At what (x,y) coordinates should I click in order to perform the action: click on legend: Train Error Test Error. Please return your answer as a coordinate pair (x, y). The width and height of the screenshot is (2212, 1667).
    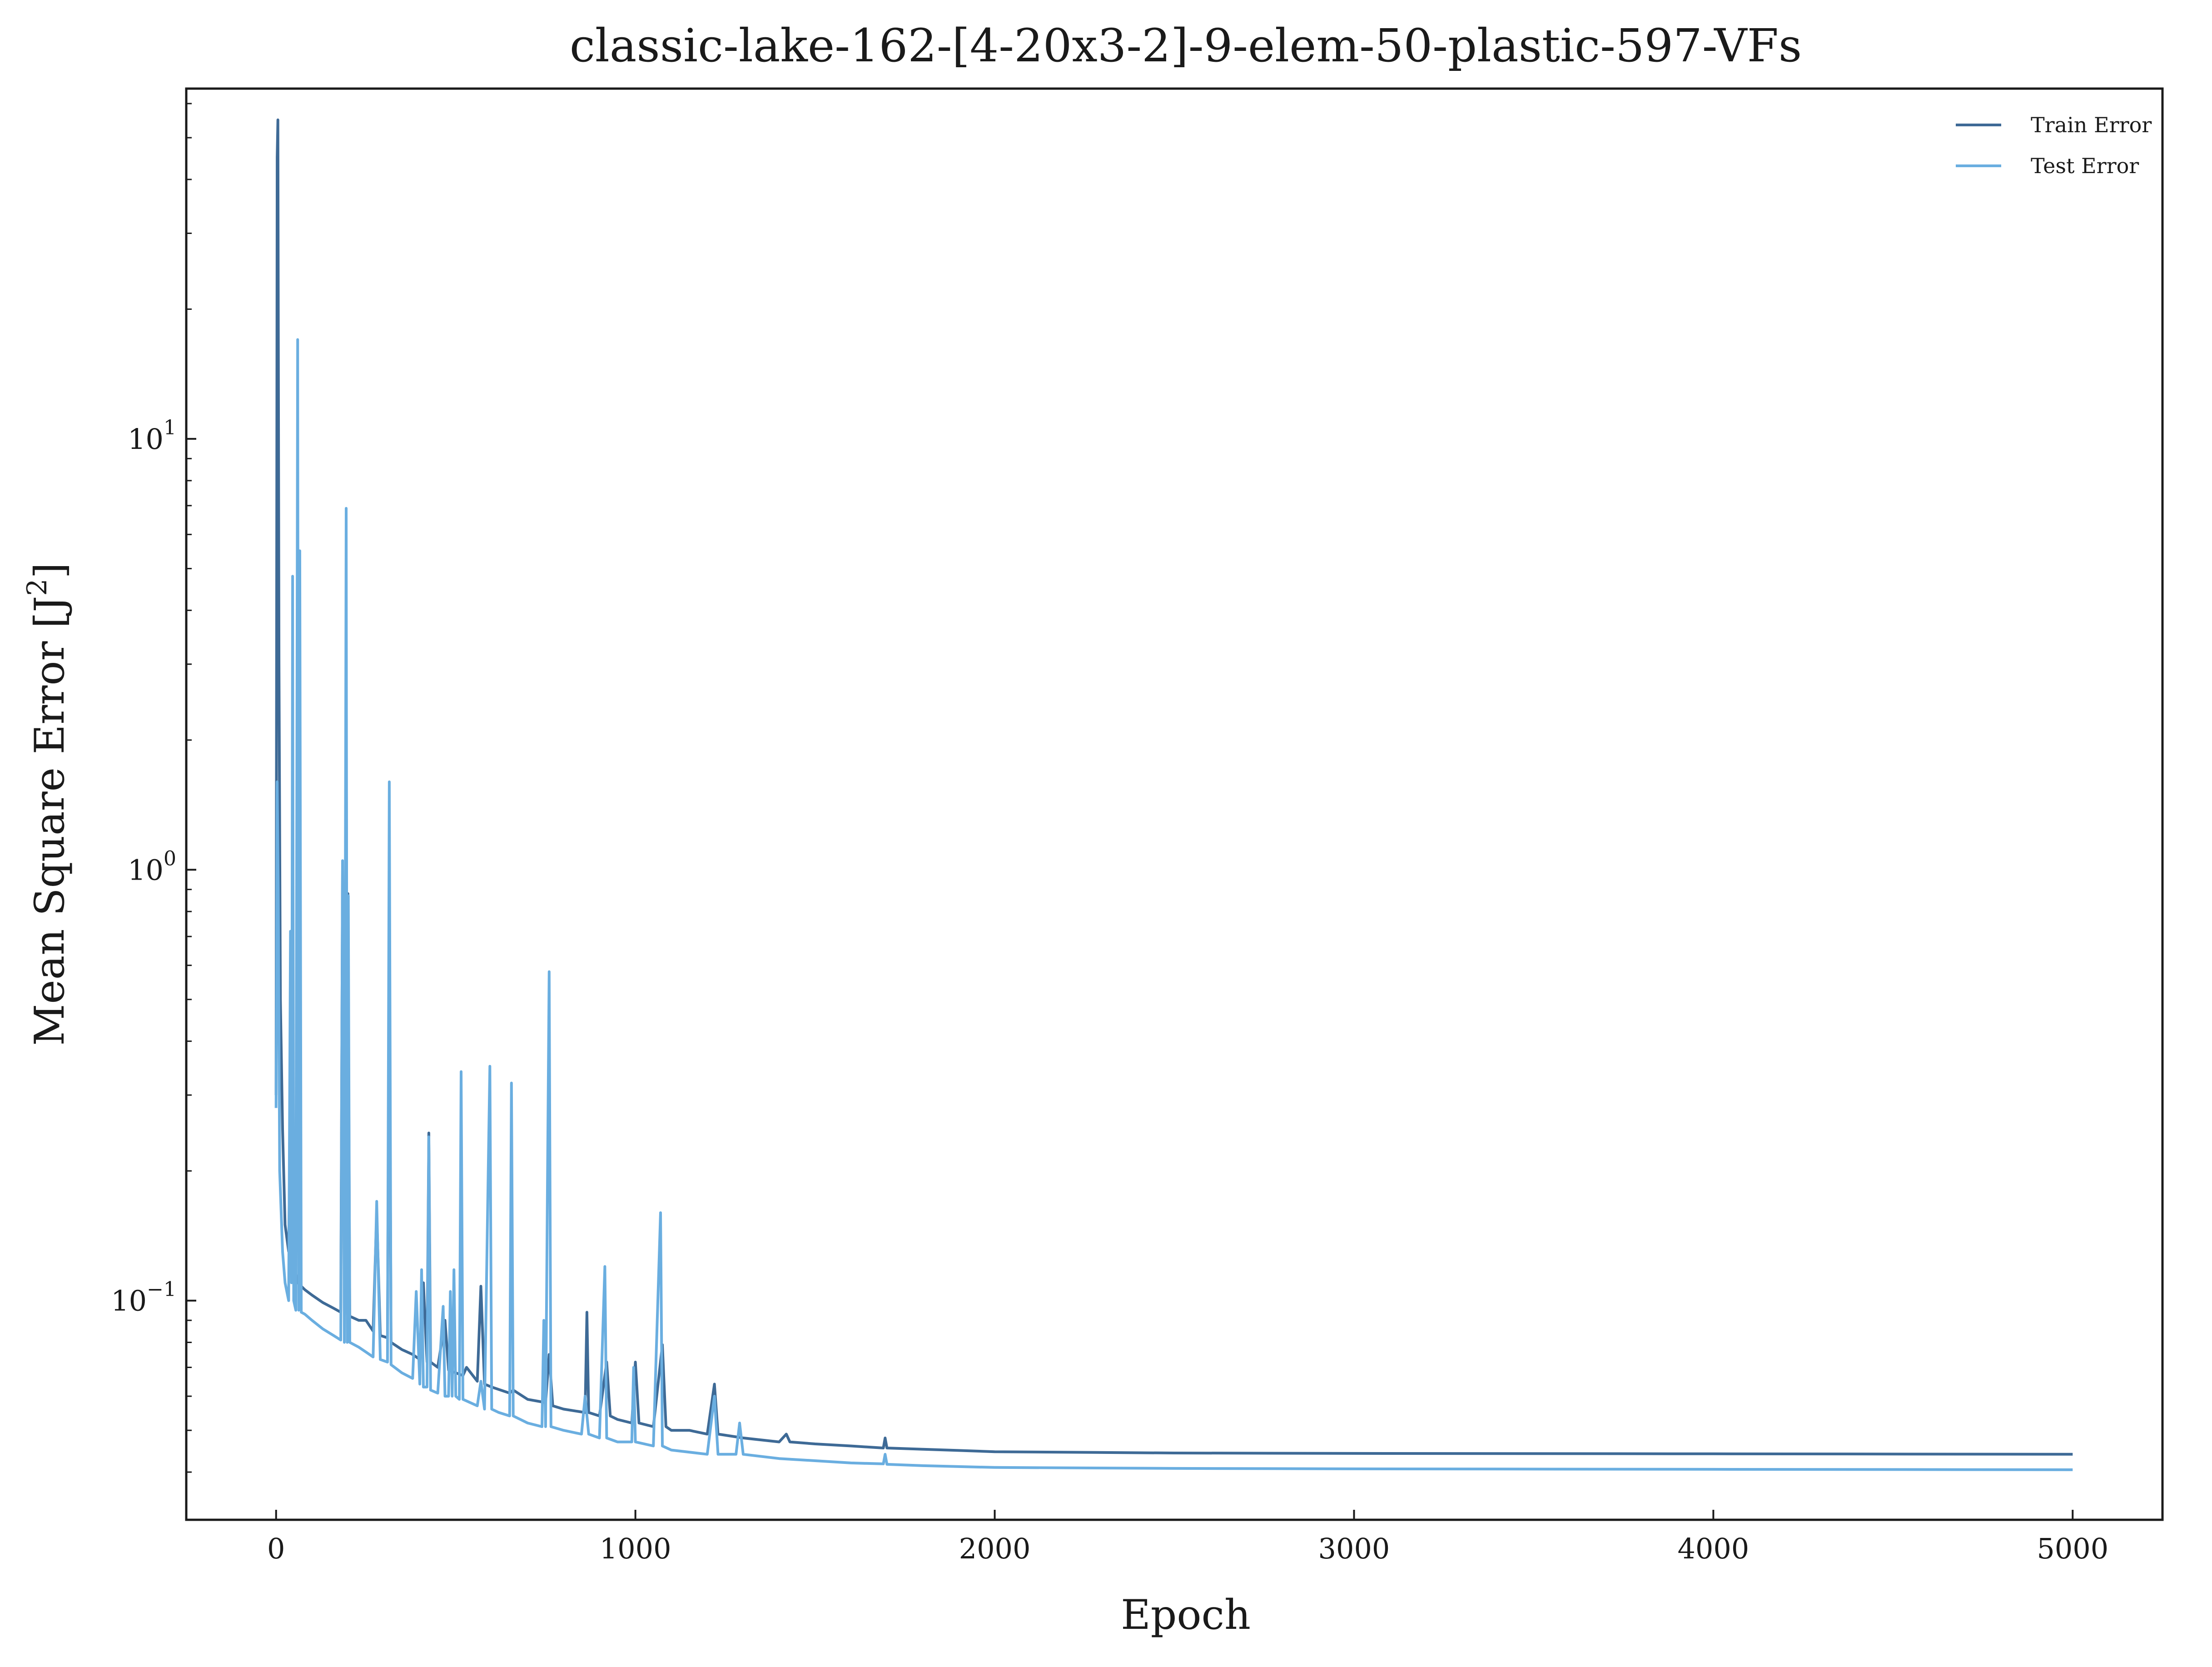
    Looking at the image, I should click on (2054, 145).